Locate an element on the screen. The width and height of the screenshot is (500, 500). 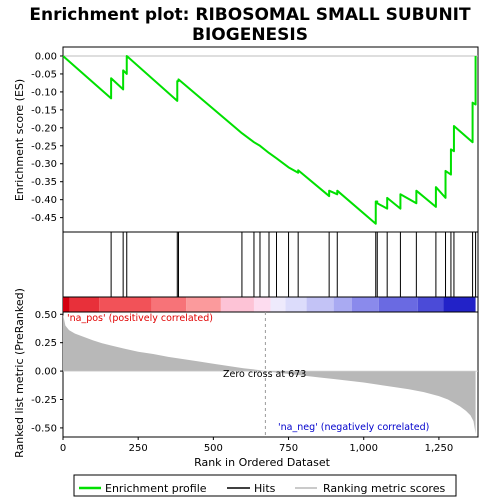
es-tick-label-8: -0.40 is located at coordinates (44, 200).